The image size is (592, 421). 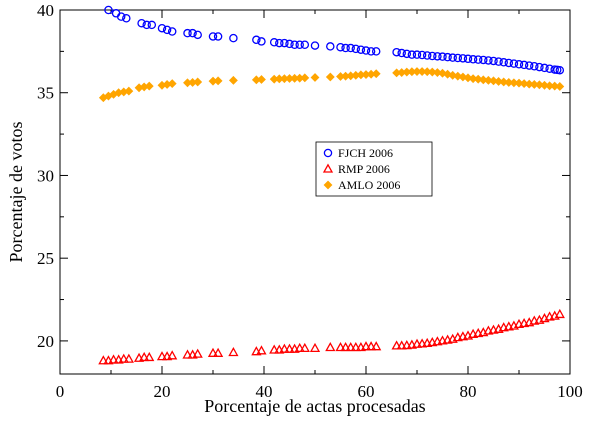 What do you see at coordinates (570, 391) in the screenshot?
I see `x-tick-label: 100` at bounding box center [570, 391].